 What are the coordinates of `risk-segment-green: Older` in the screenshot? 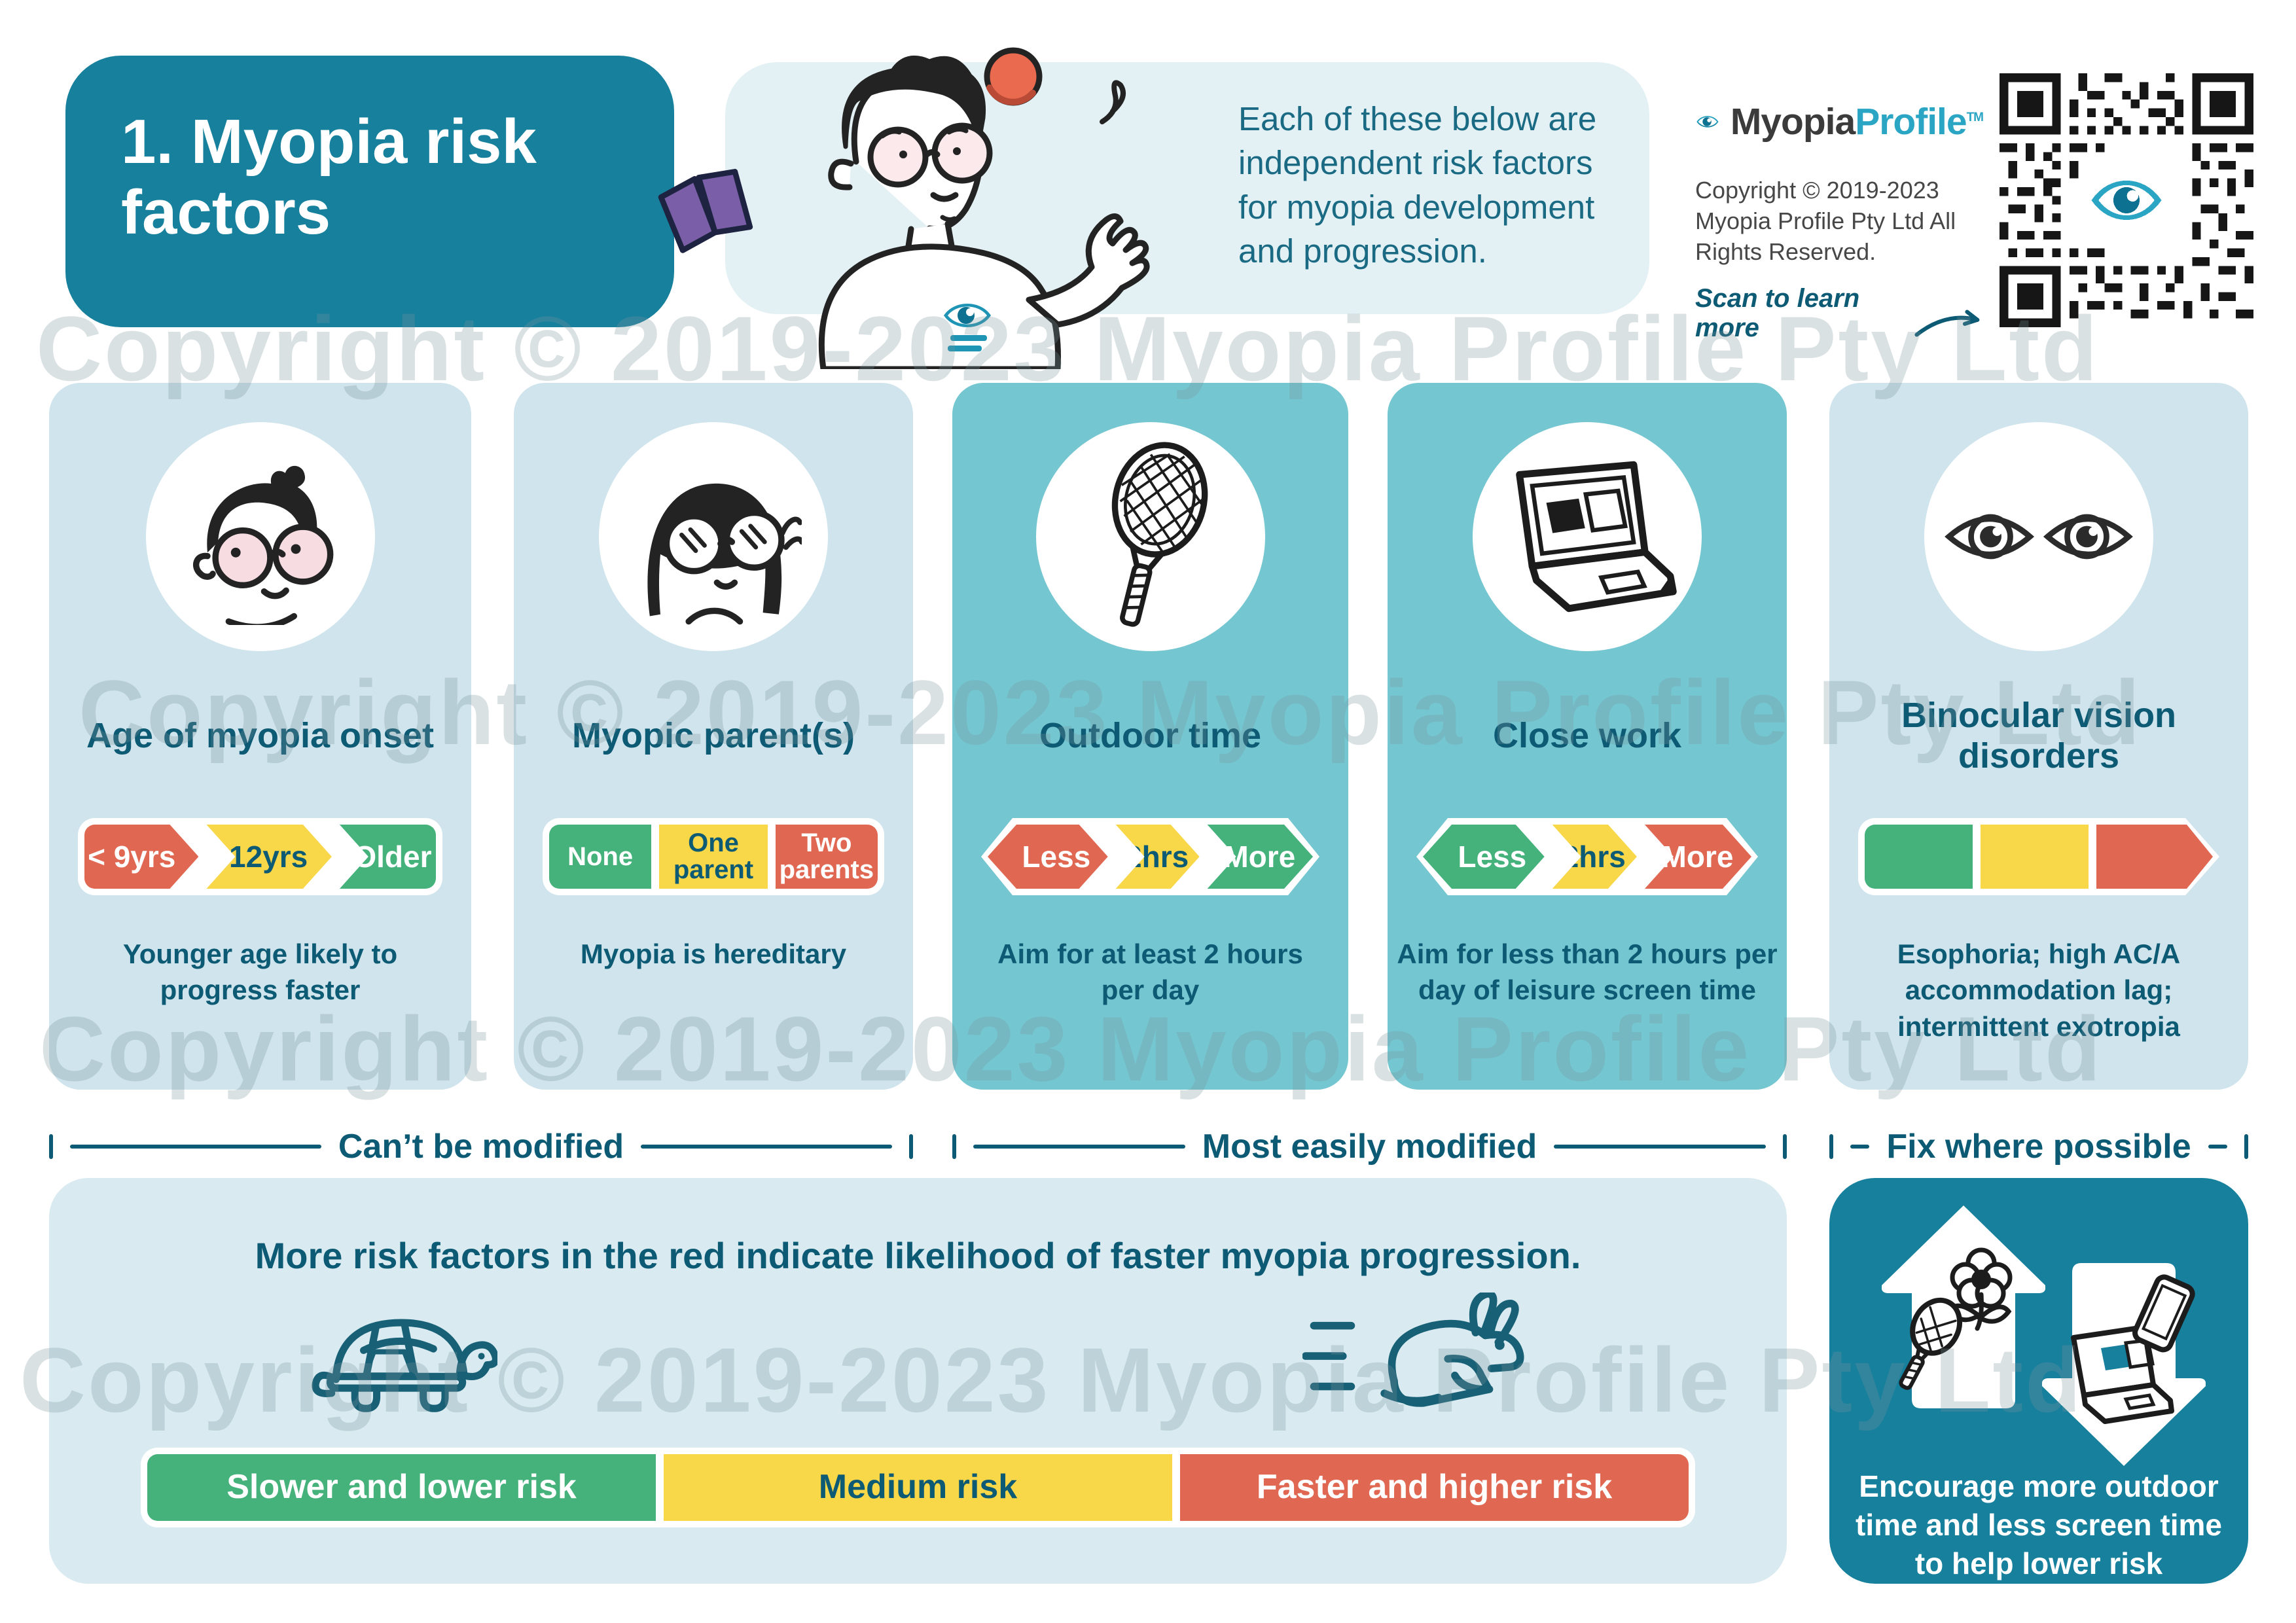 It's located at (388, 857).